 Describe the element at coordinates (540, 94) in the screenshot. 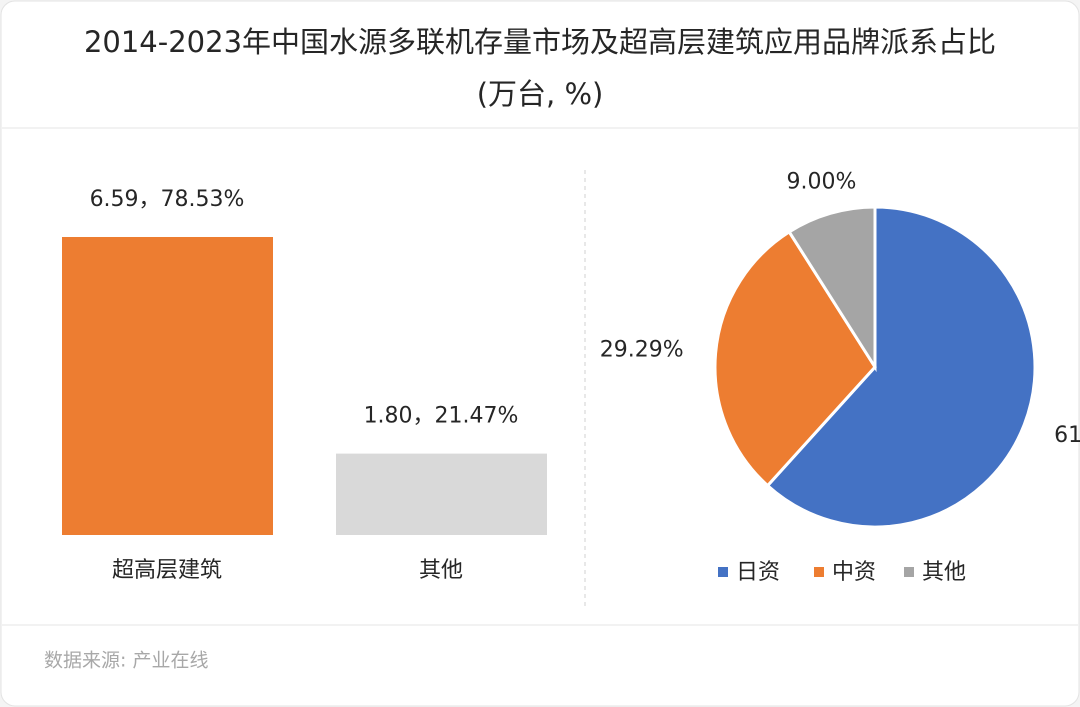

I see `chart-subtitle: (万台, %)` at that location.